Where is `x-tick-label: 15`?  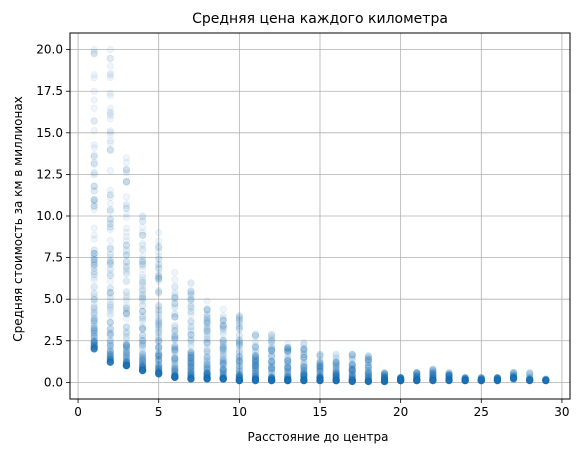
x-tick-label: 15 is located at coordinates (319, 412).